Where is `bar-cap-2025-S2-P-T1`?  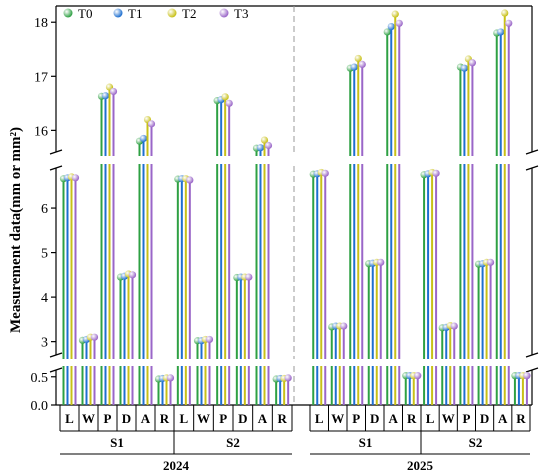
bar-cap-2025-S2-P-T1 is located at coordinates (464, 68).